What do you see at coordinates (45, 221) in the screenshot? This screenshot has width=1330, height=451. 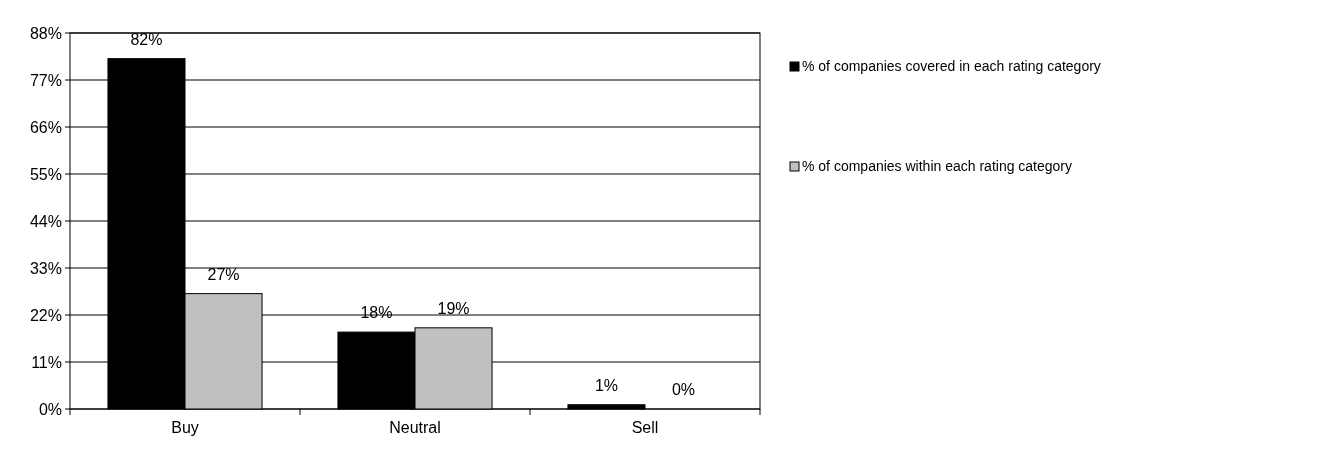 I see `y-tick-label: 44%` at bounding box center [45, 221].